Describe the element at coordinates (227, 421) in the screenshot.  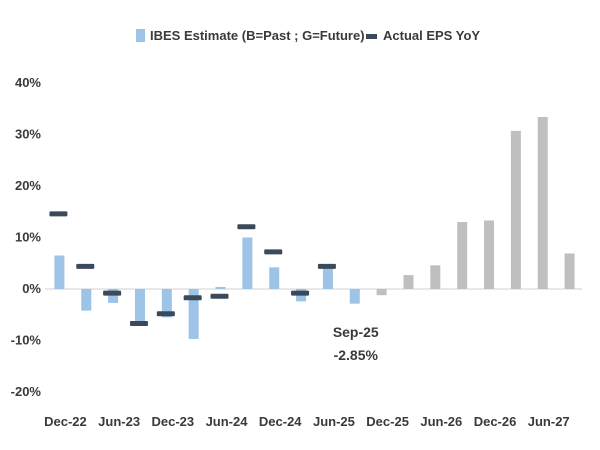
I see `x-tick-label: Jun-24` at that location.